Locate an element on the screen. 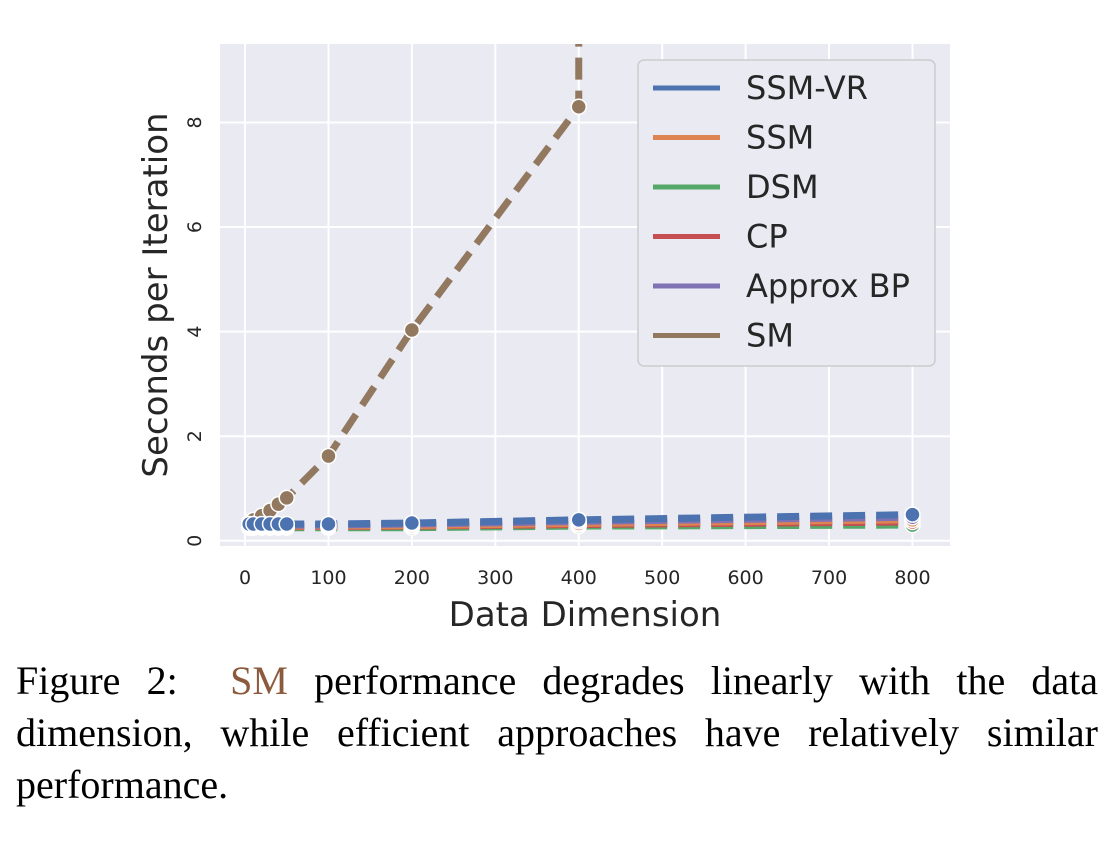 The height and width of the screenshot is (848, 1114). y-tick-label: 0 is located at coordinates (195, 541).